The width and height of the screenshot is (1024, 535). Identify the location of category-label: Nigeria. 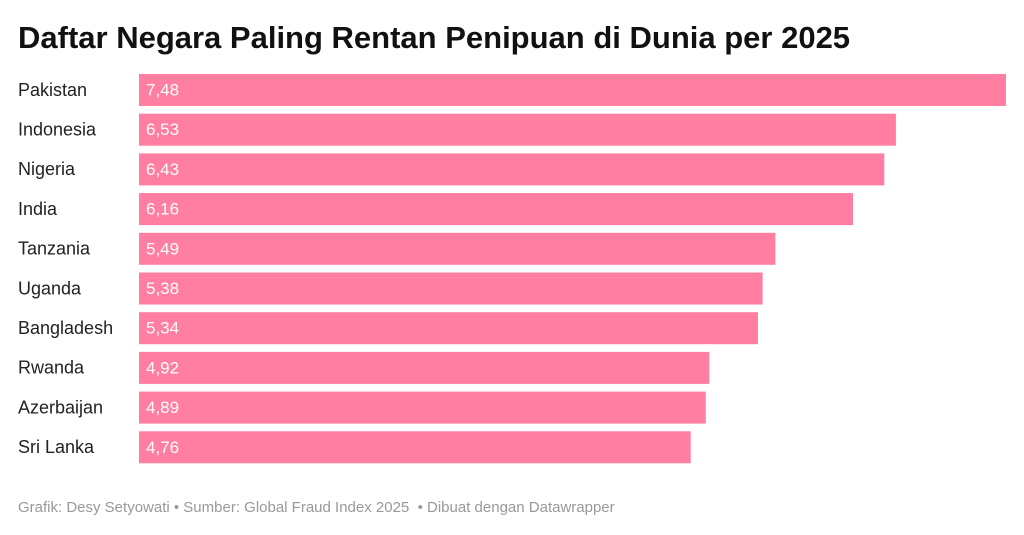
(47, 169).